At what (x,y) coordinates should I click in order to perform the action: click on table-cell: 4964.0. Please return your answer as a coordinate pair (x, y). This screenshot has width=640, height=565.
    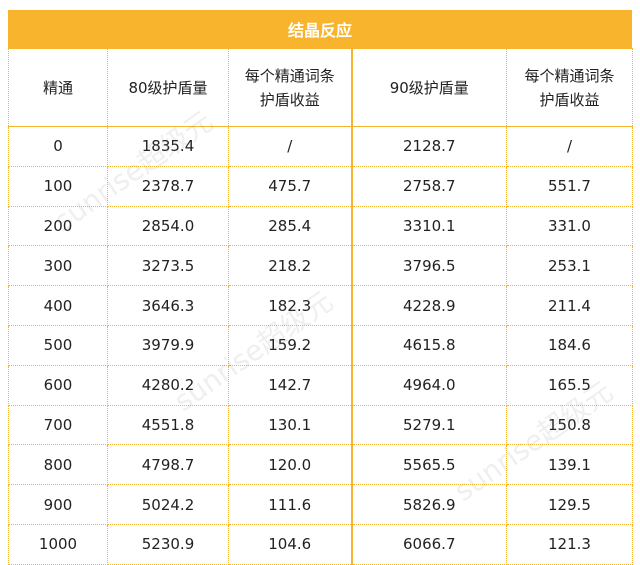
    Looking at the image, I should click on (429, 385).